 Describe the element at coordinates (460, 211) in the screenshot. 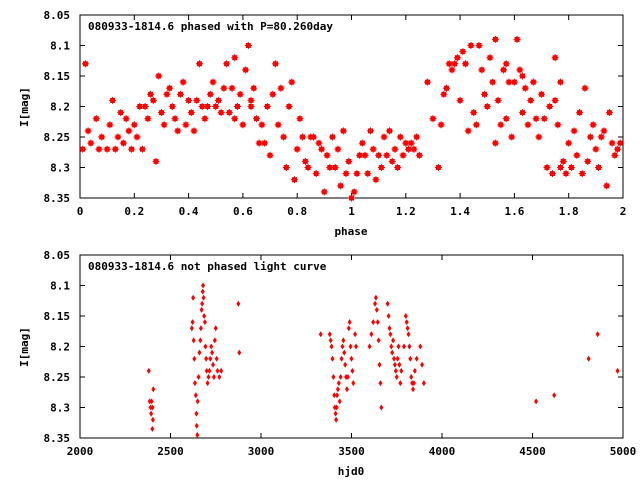

I see `x-tick-label: 1.4` at that location.